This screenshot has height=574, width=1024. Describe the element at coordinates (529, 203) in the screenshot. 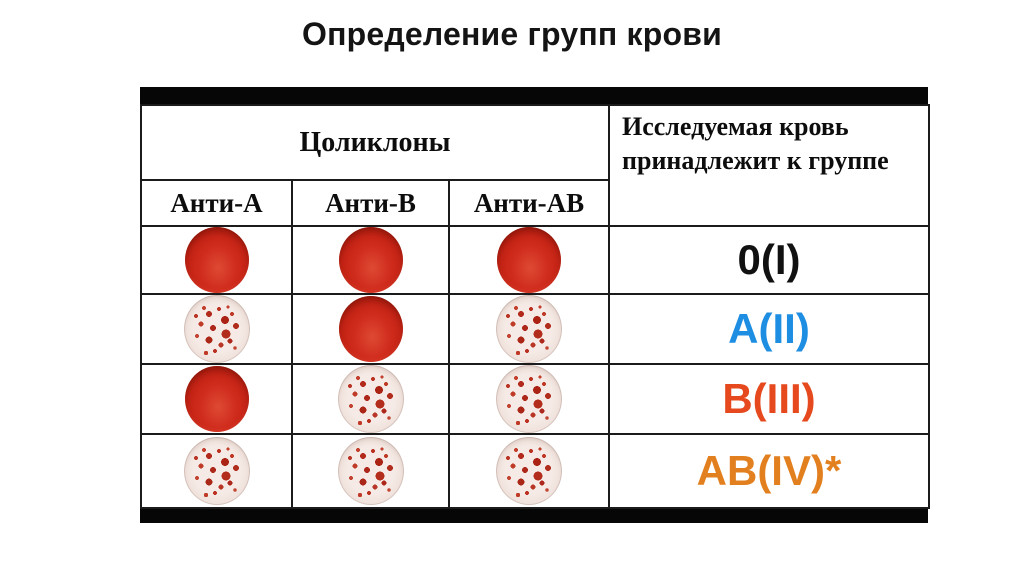

I see `header-anti-ab: Анти-АВ` at that location.